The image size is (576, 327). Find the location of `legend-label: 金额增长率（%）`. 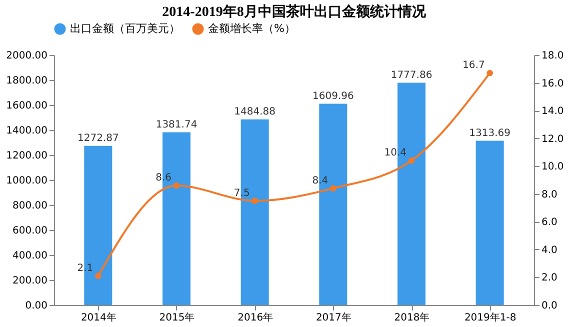

legend-label: 金额增长率（%） is located at coordinates (252, 28).